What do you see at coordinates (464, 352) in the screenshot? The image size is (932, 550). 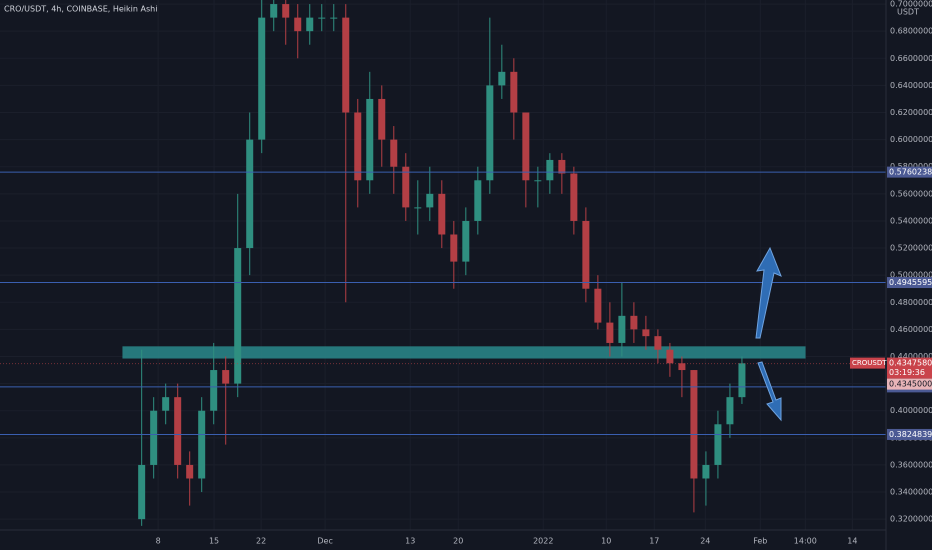 I see `zone` at bounding box center [464, 352].